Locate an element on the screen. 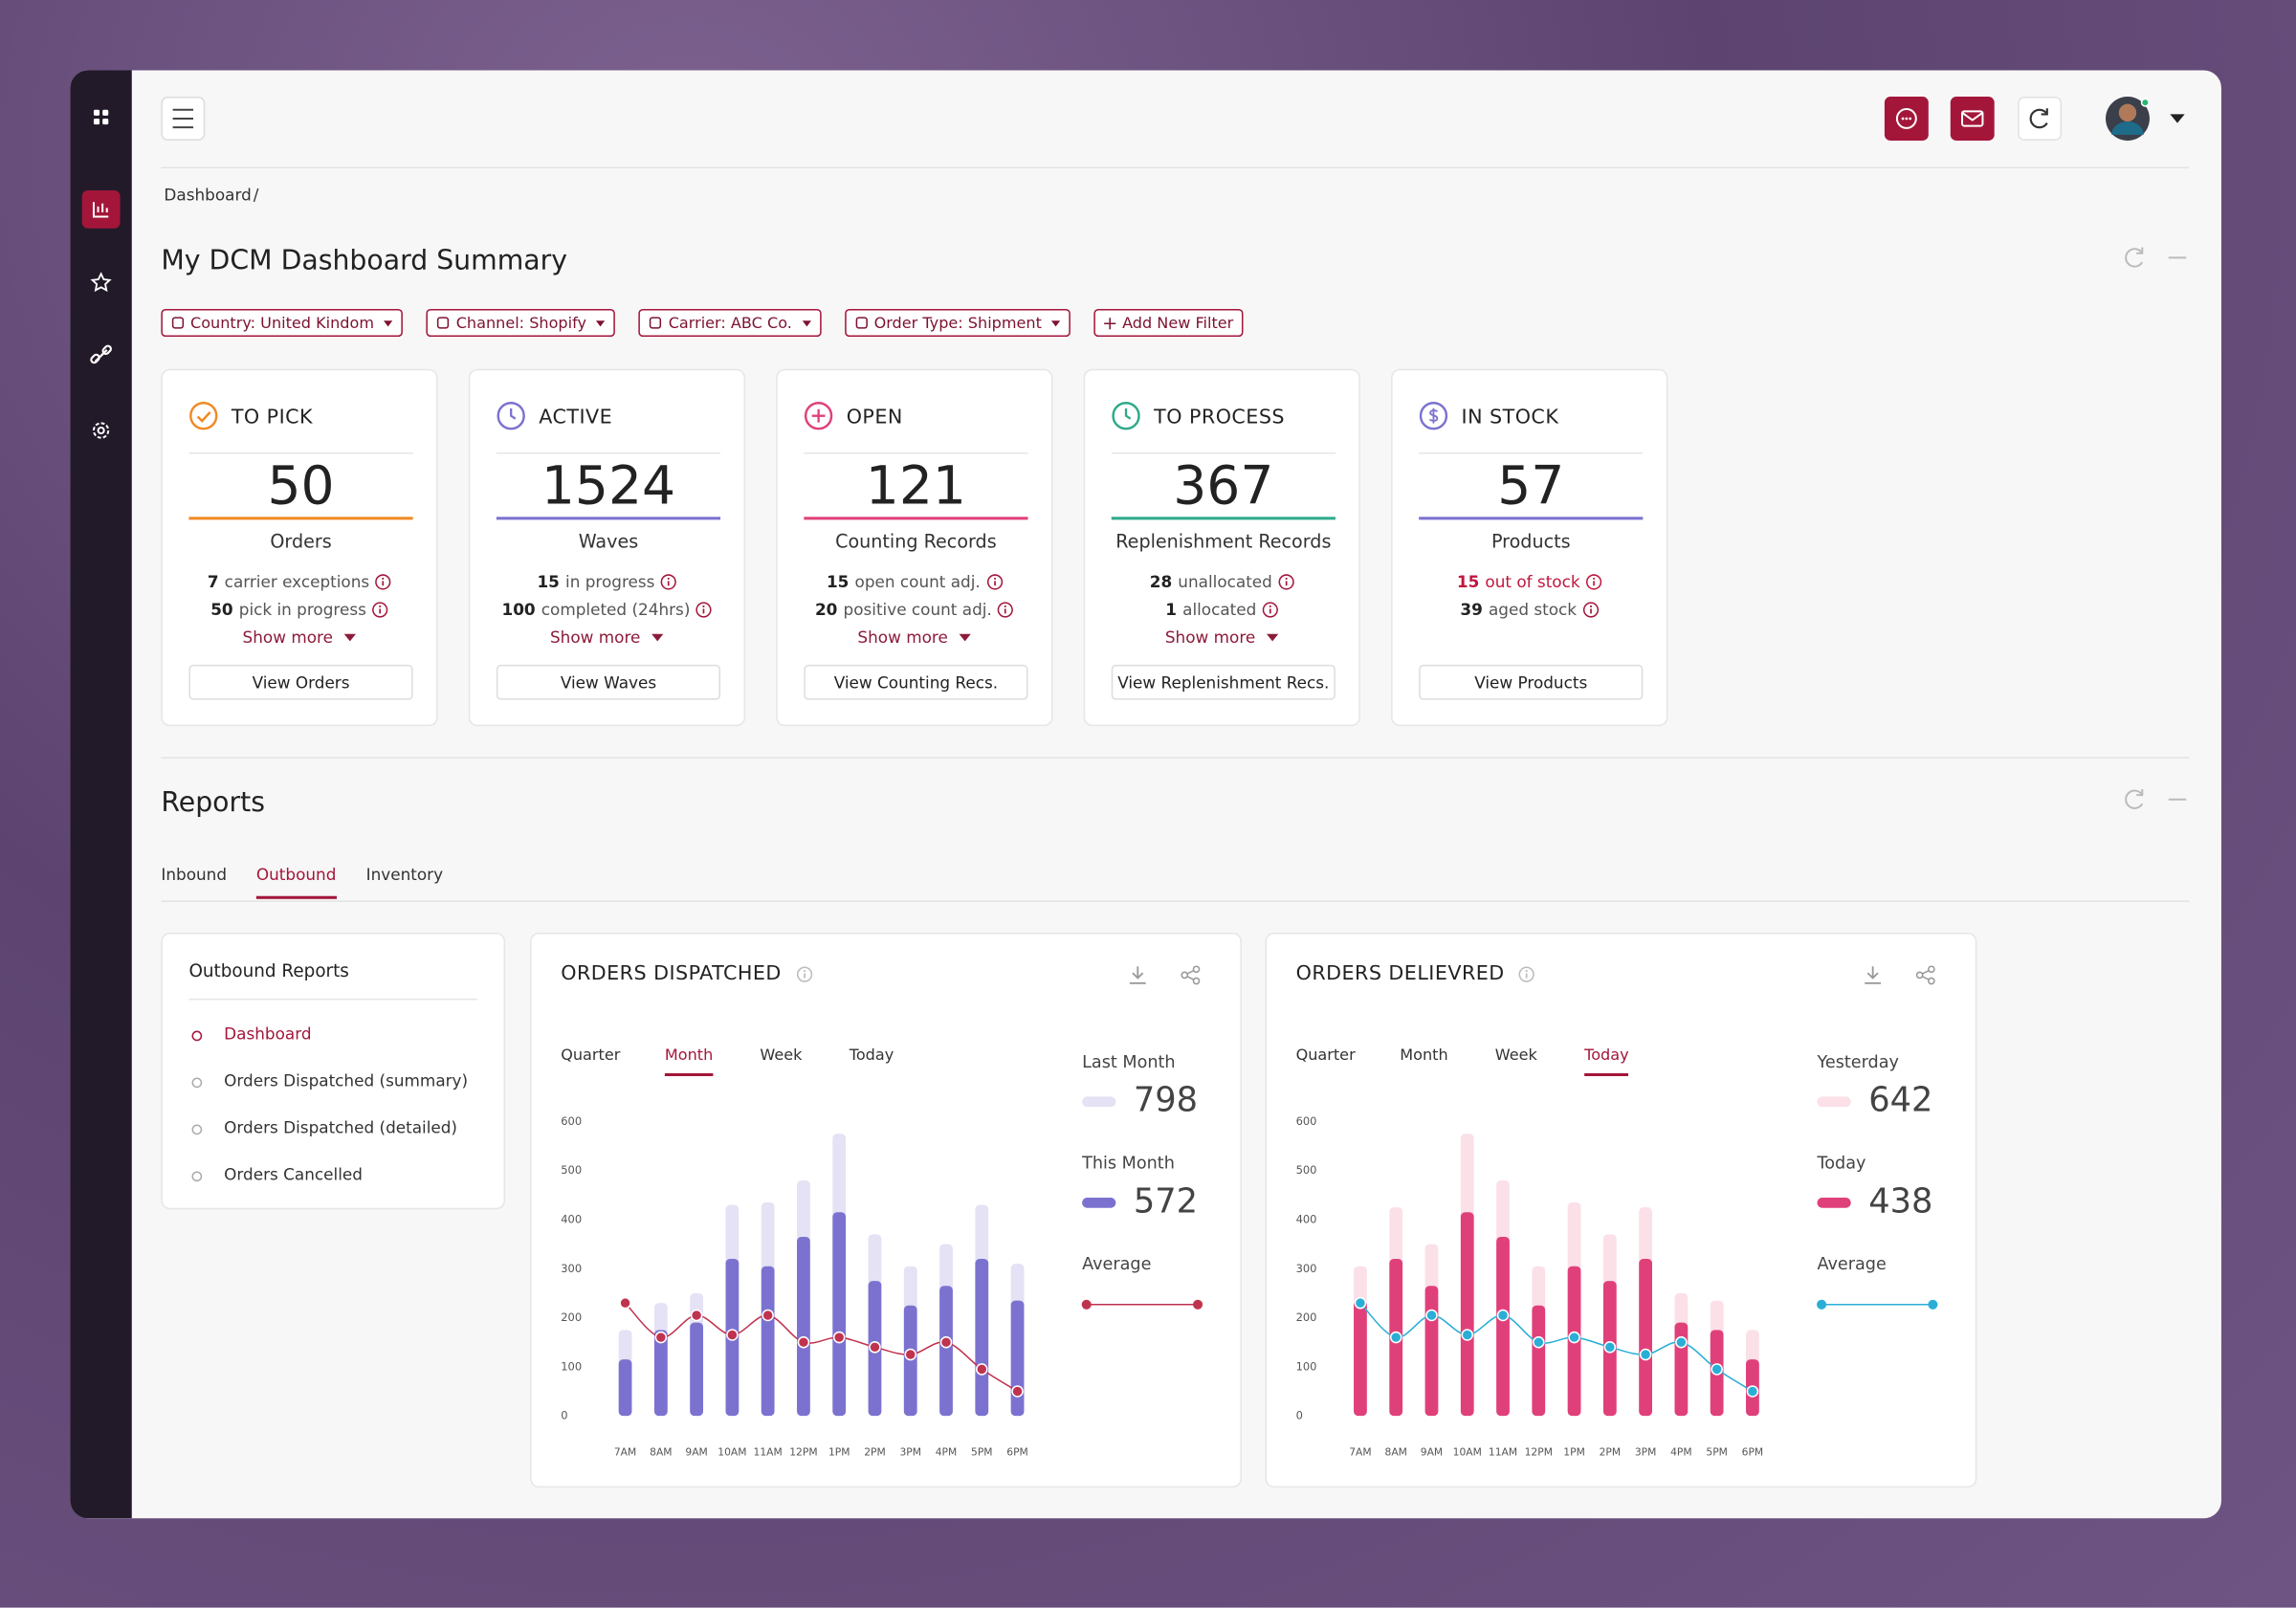 This screenshot has width=2296, height=1608. user-avatar is located at coordinates (2146, 119).